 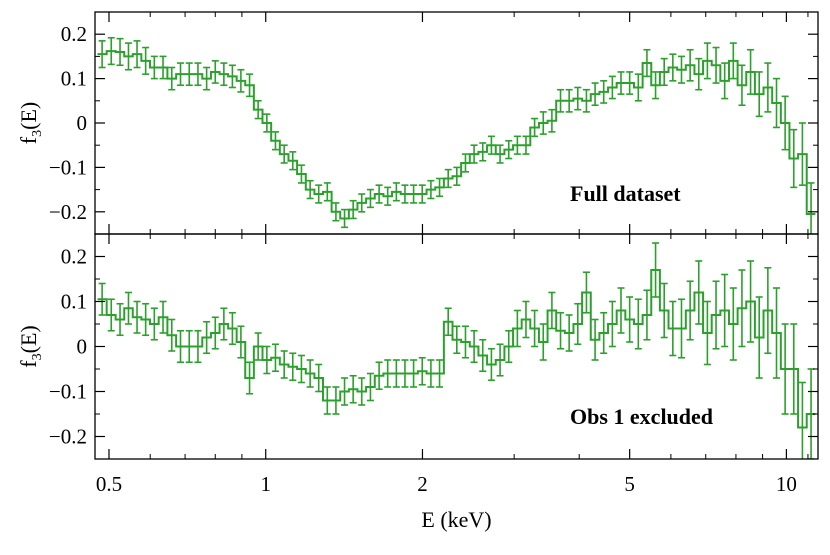 I want to click on x-tick-label: 5, so click(x=629, y=484).